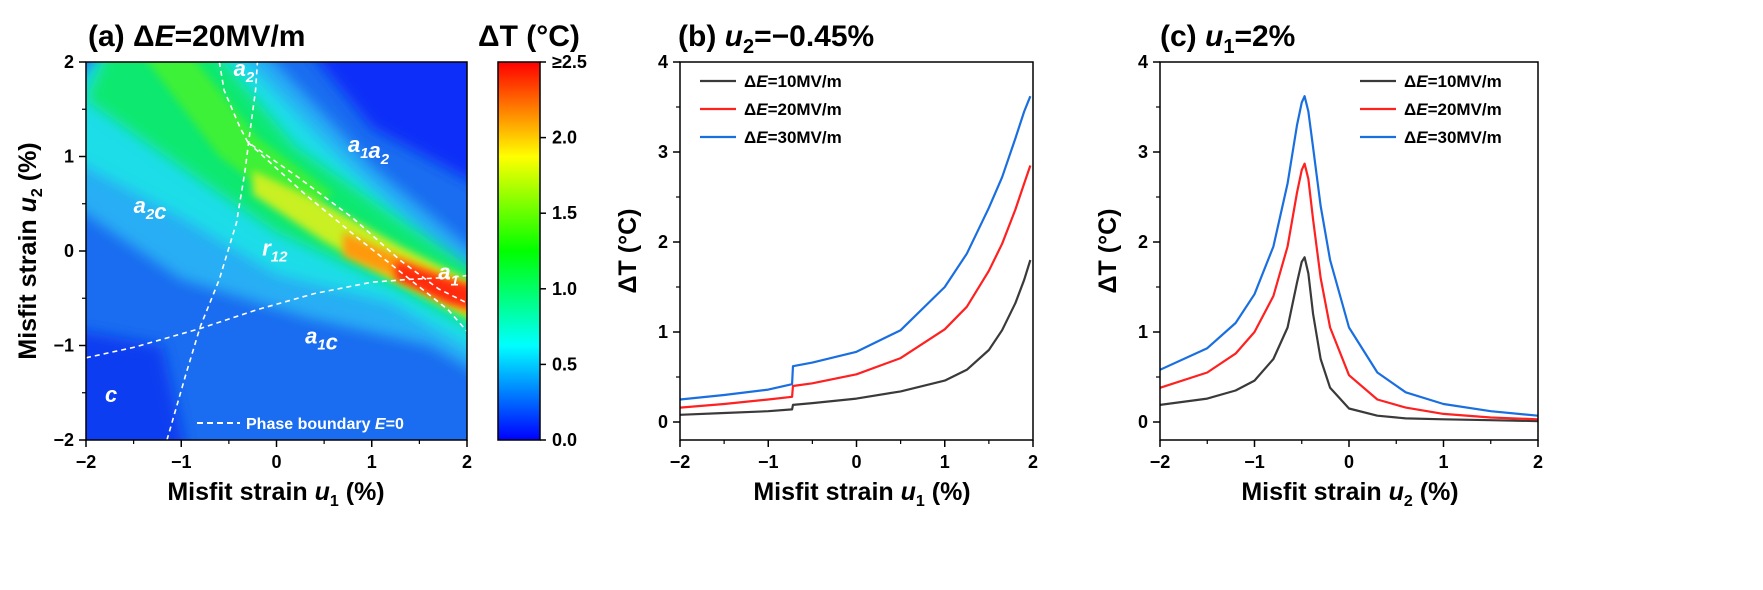 Image resolution: width=1763 pixels, height=590 pixels. I want to click on y-tick-label: −1, so click(63, 346).